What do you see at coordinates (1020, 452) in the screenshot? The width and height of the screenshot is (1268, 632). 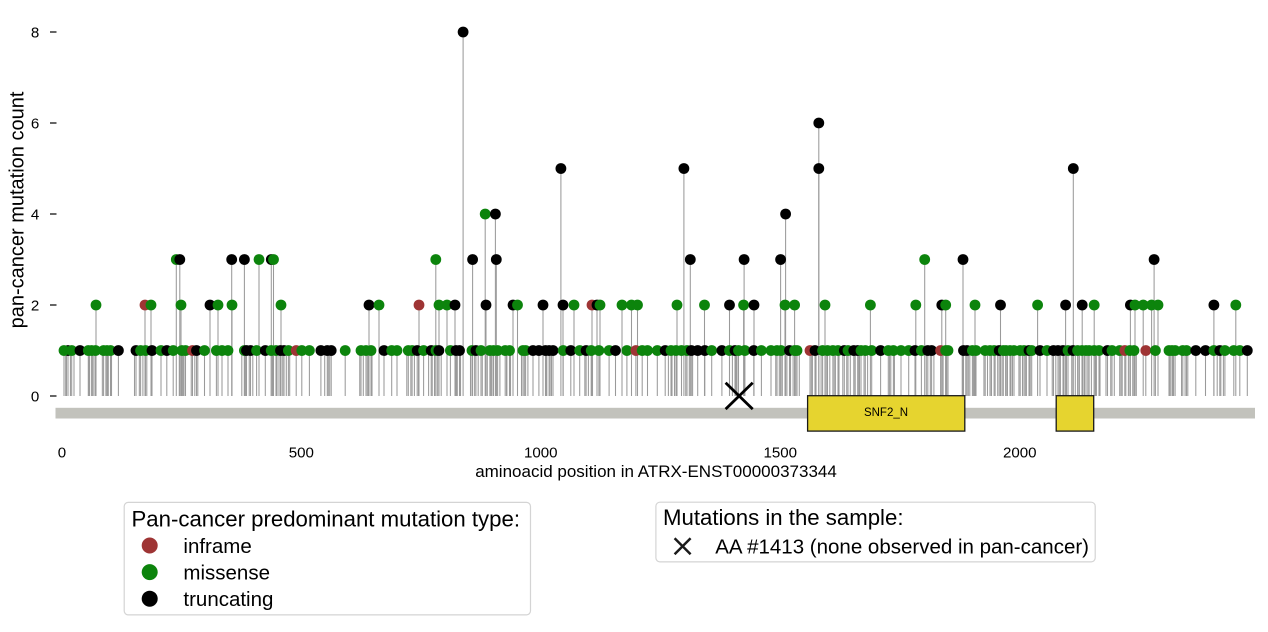 I see `svg-text: 2000` at bounding box center [1020, 452].